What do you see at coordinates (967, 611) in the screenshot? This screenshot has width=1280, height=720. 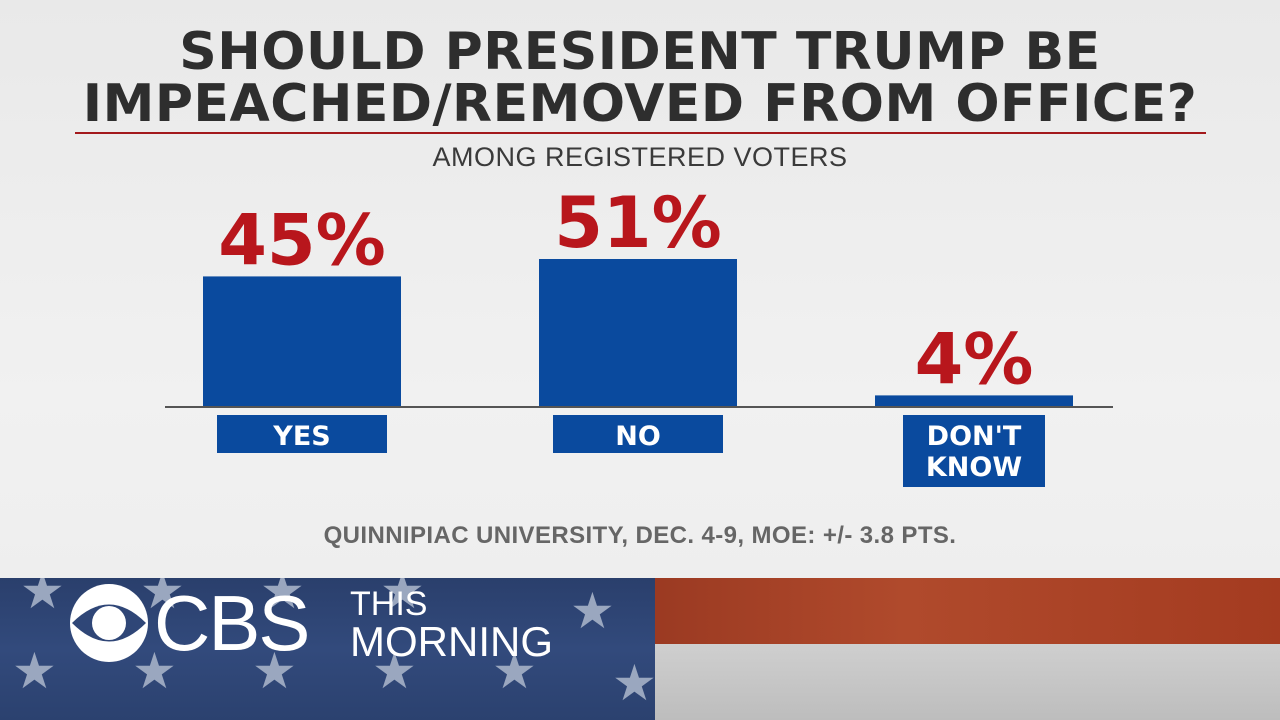 I see `flag-red-stripe` at bounding box center [967, 611].